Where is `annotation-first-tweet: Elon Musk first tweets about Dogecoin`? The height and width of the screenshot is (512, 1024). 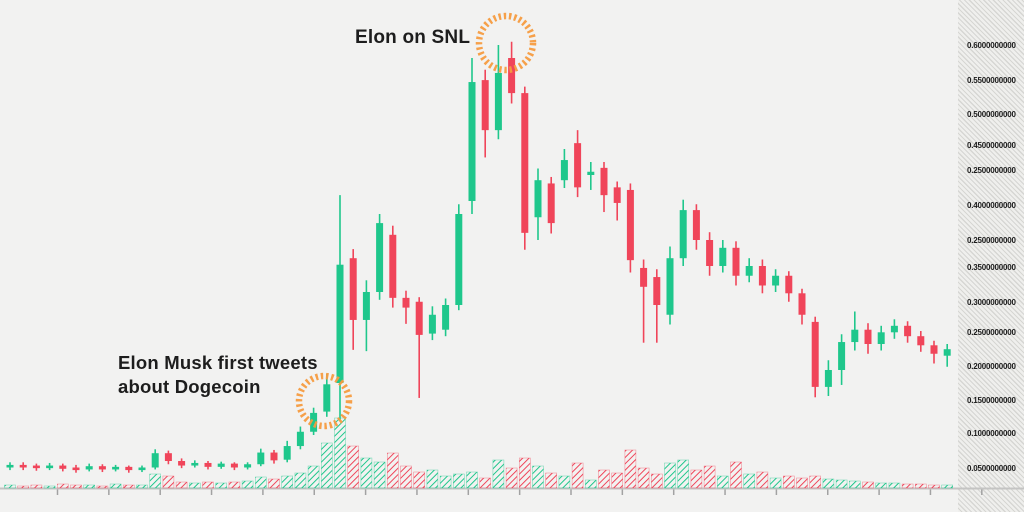
annotation-first-tweet: Elon Musk first tweets about Dogecoin is located at coordinates (218, 375).